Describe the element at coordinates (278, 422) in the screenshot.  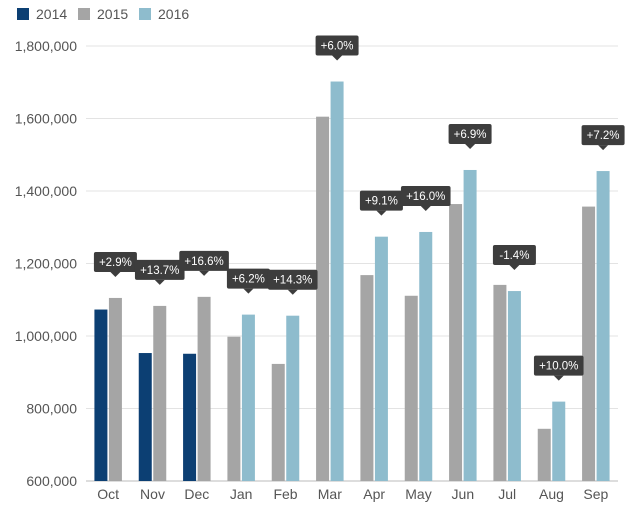
I see `bar-2015-Feb` at that location.